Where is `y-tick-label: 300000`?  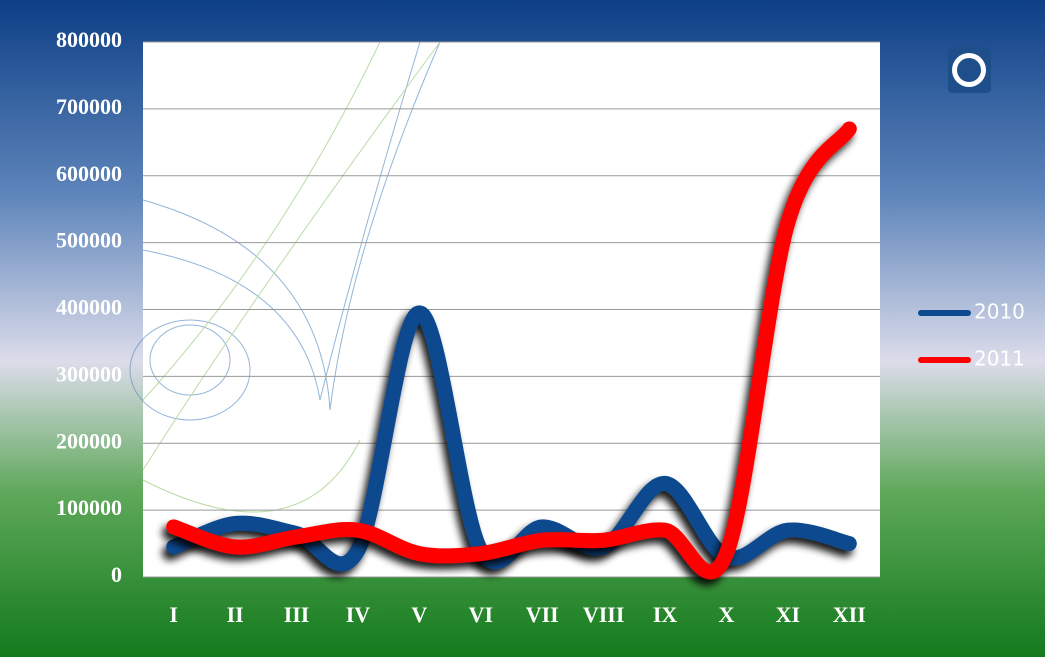
y-tick-label: 300000 is located at coordinates (89, 373).